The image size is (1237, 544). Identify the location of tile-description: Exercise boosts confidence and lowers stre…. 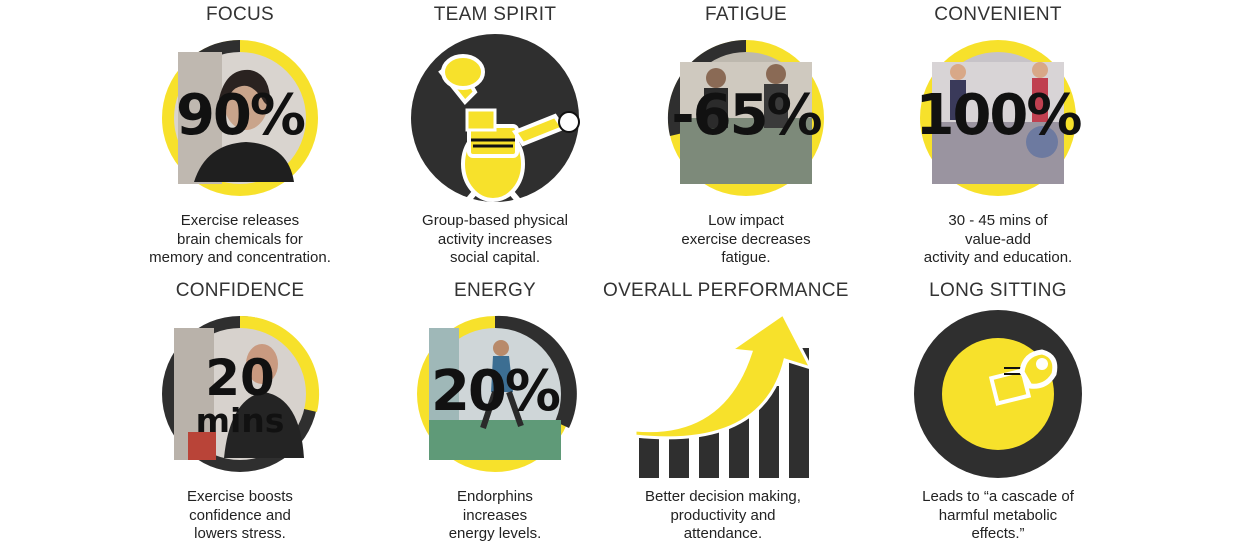
(240, 515).